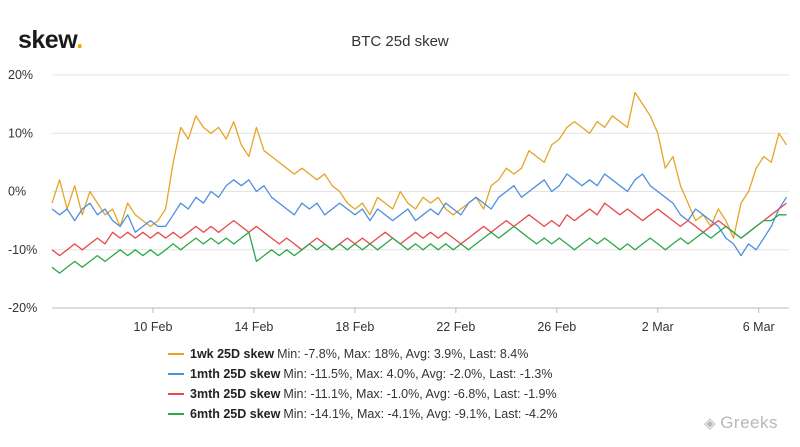 This screenshot has height=447, width=800. I want to click on legend-series-name: 1wk 25D skew, so click(232, 354).